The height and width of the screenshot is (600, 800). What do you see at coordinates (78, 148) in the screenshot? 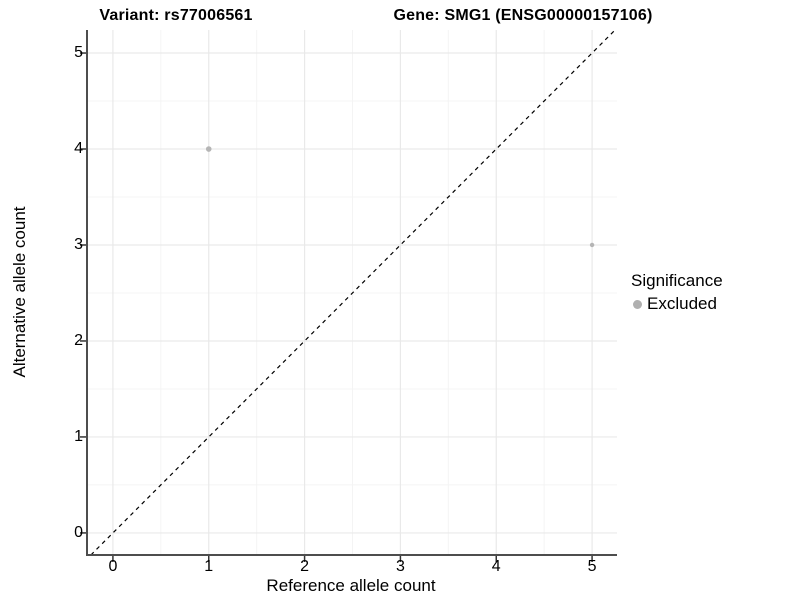
I see `y-tick-label: 4` at bounding box center [78, 148].